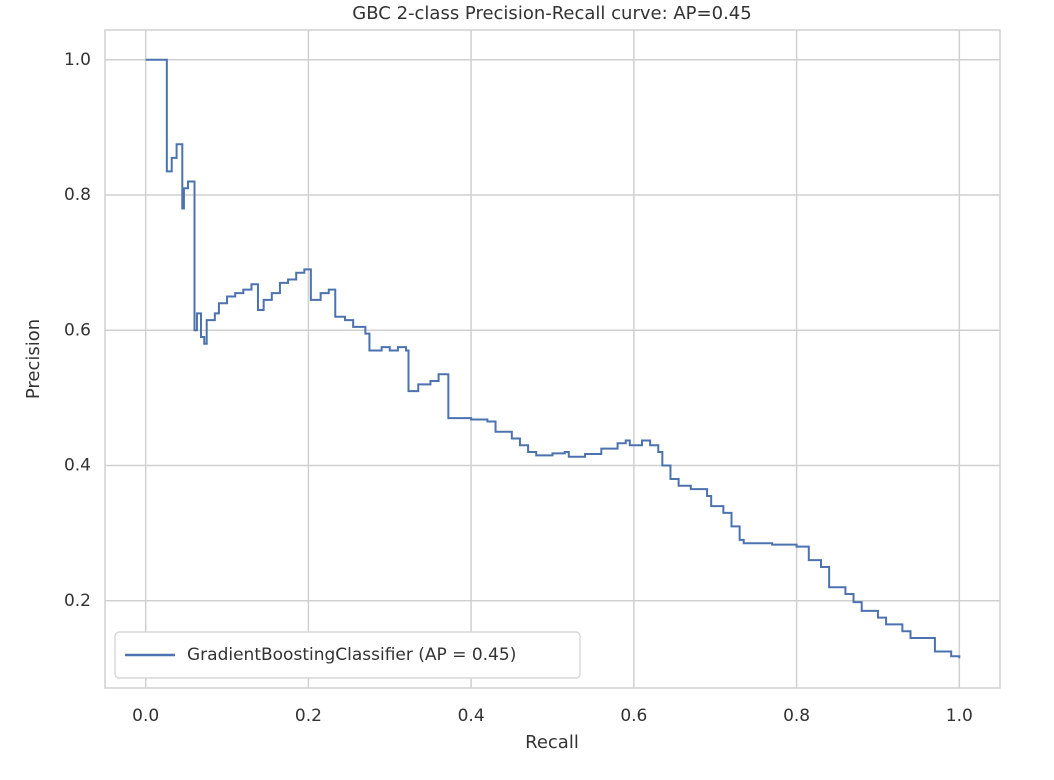  Describe the element at coordinates (33, 359) in the screenshot. I see `y-axis-label: Precision` at that location.